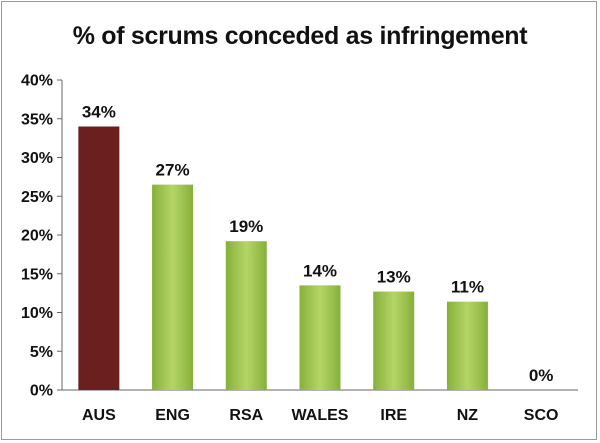 This screenshot has width=600, height=443. Describe the element at coordinates (541, 375) in the screenshot. I see `data-label-sco: 0%` at that location.